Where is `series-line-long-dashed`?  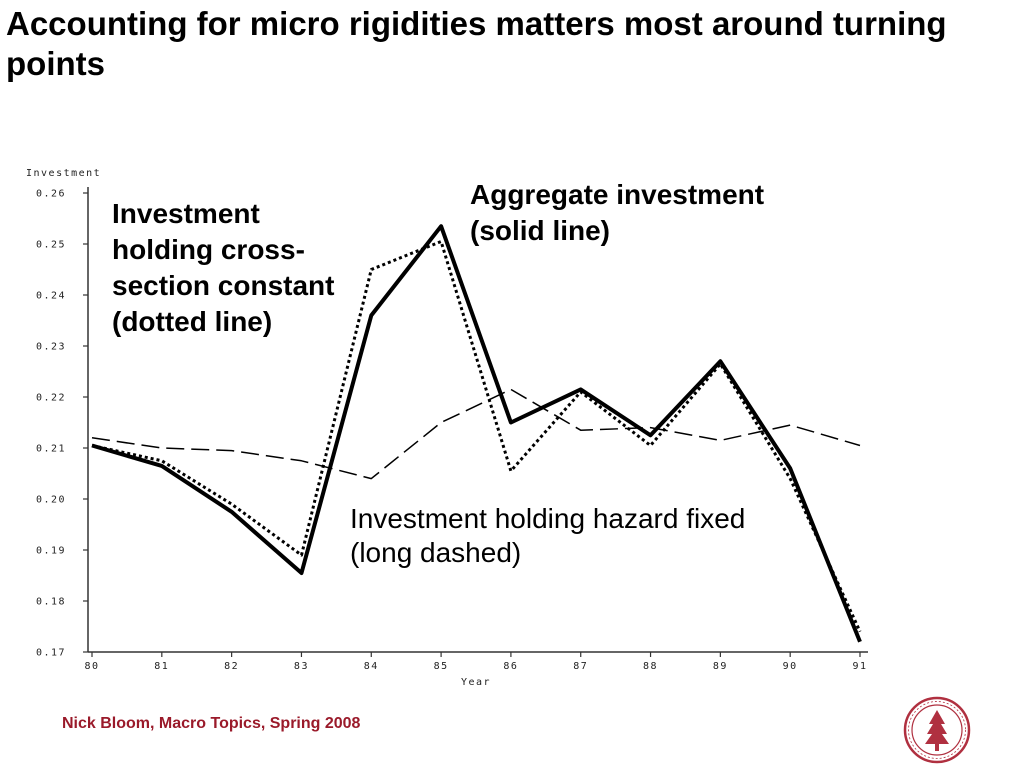 series-line-long-dashed is located at coordinates (476, 434).